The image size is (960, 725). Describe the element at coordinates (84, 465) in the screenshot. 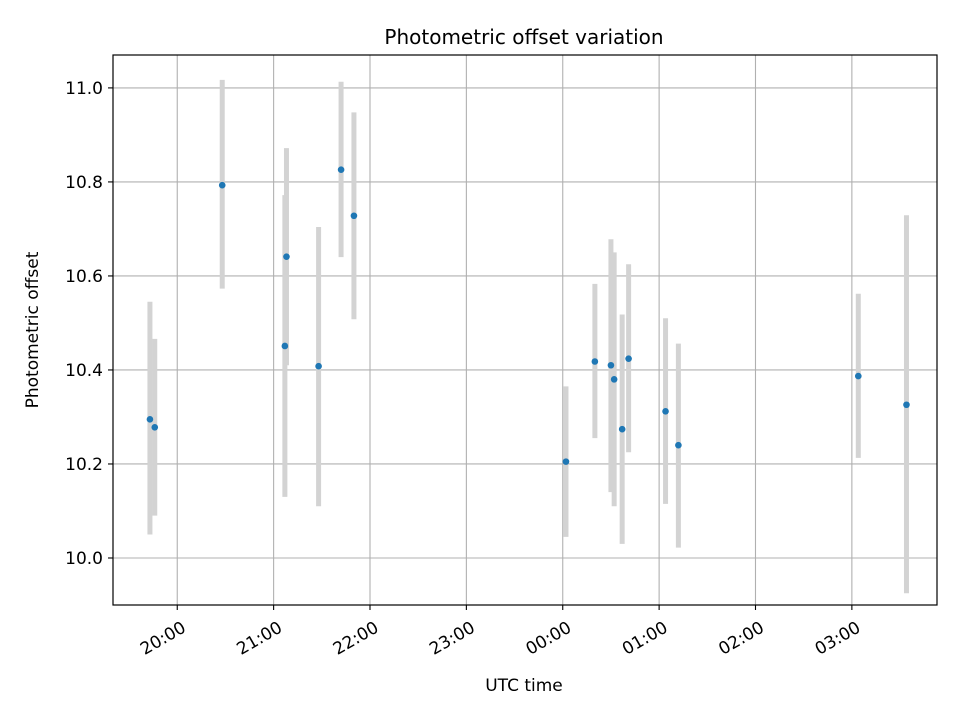

I see `y-tick-label: 10.2` at that location.